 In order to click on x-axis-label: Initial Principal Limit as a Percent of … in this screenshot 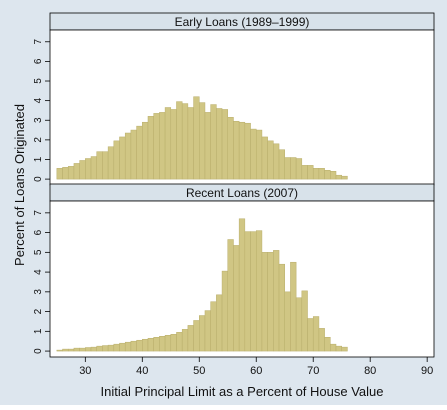, I will do `click(241, 391)`.